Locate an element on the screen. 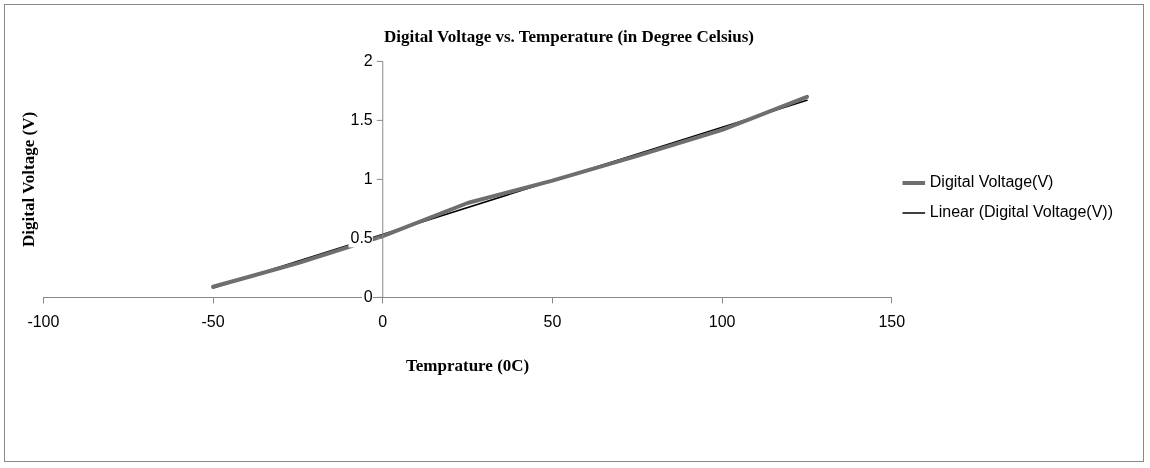 This screenshot has width=1150, height=468. legend-label: Linear (Digital Voltage(V)) is located at coordinates (1021, 212).